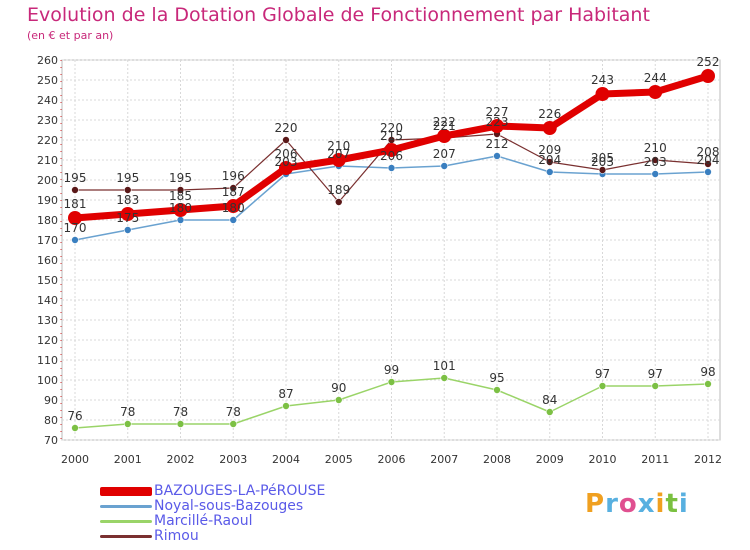  I want to click on y-tick-label: 70, so click(51, 440).